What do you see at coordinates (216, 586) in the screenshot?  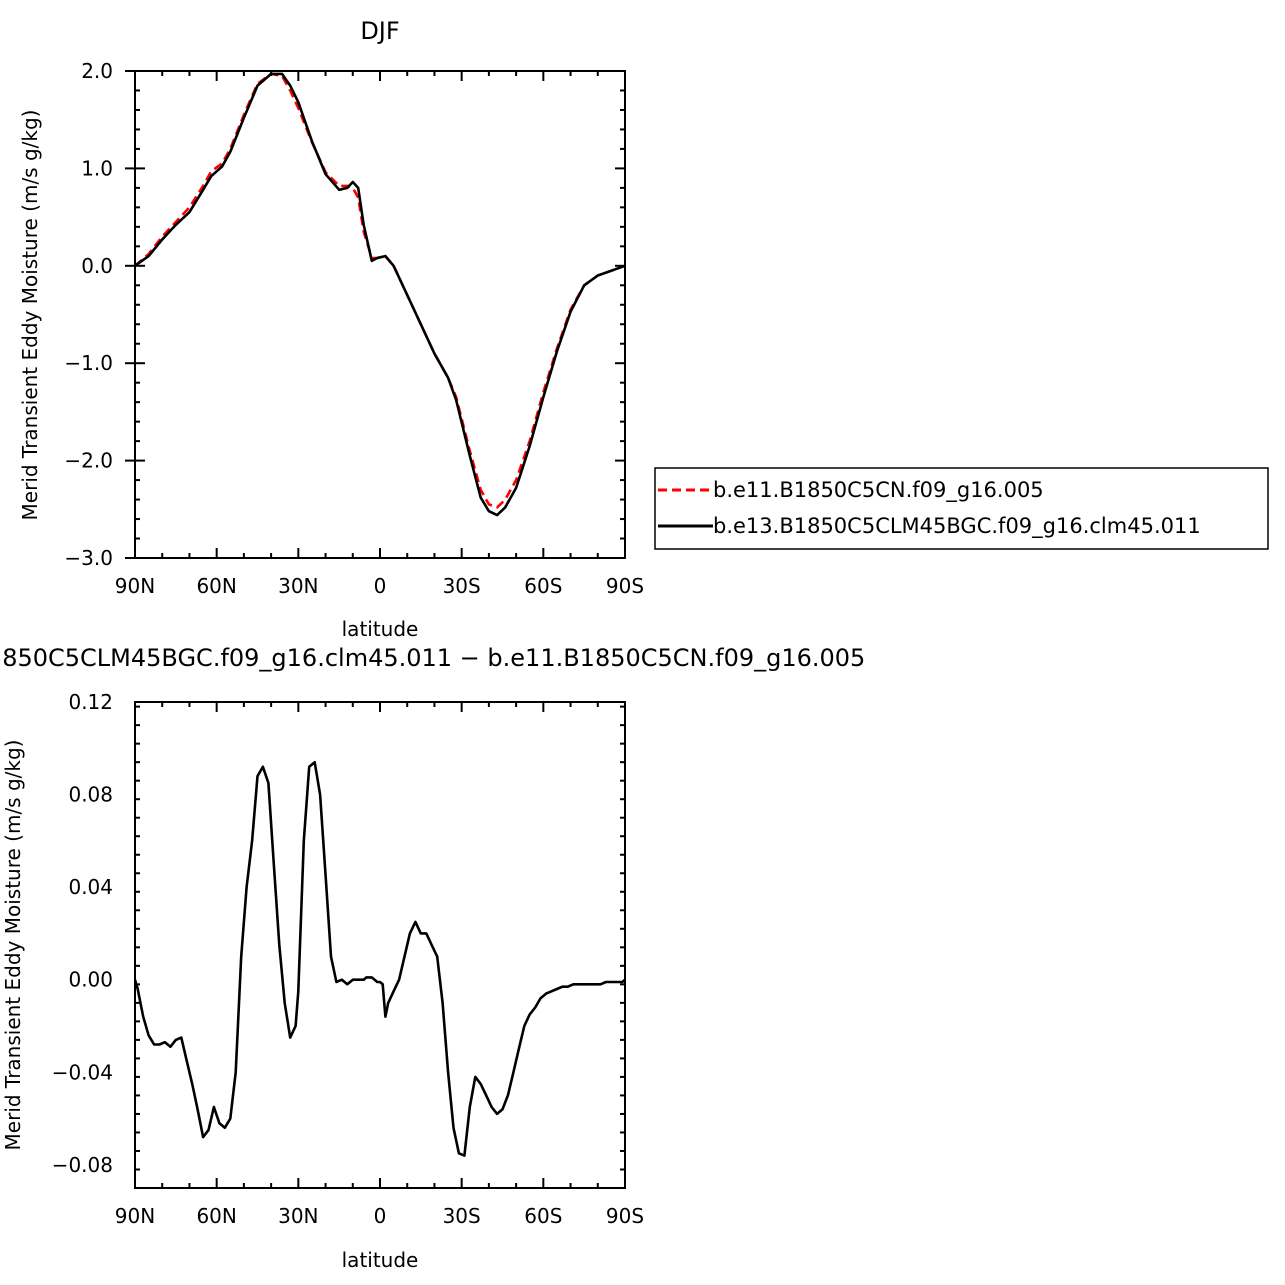 I see `top-x-tick-label: 60N` at bounding box center [216, 586].